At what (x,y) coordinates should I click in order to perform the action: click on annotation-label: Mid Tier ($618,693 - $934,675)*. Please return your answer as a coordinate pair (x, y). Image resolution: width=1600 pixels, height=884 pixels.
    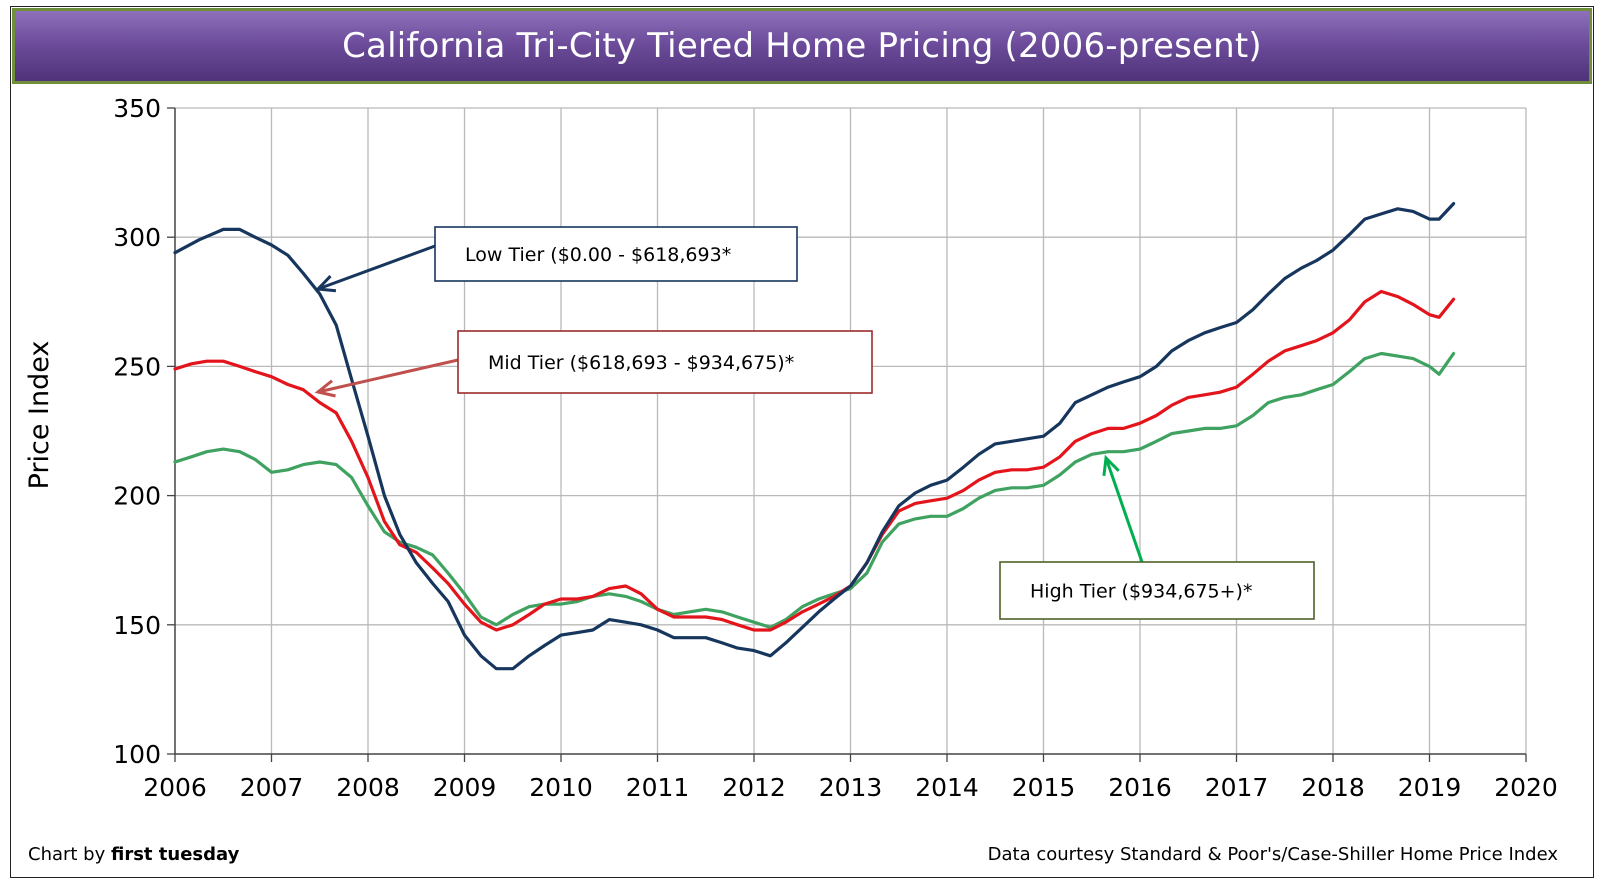
    Looking at the image, I should click on (641, 363).